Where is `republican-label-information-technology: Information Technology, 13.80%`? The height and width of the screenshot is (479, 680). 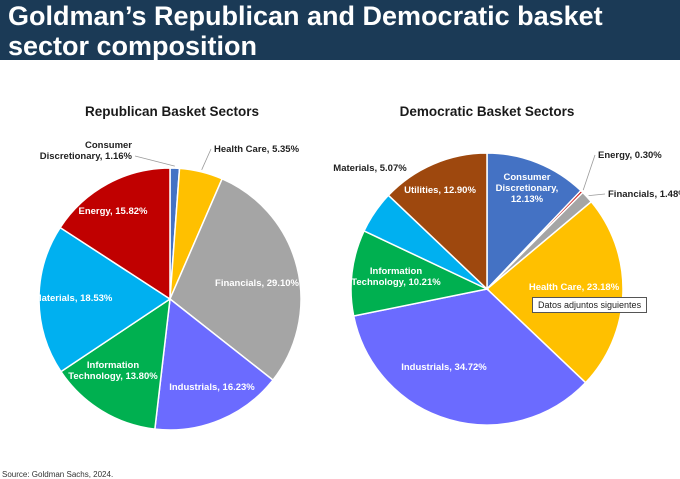
republican-label-information-technology: Information Technology, 13.80% is located at coordinates (113, 371).